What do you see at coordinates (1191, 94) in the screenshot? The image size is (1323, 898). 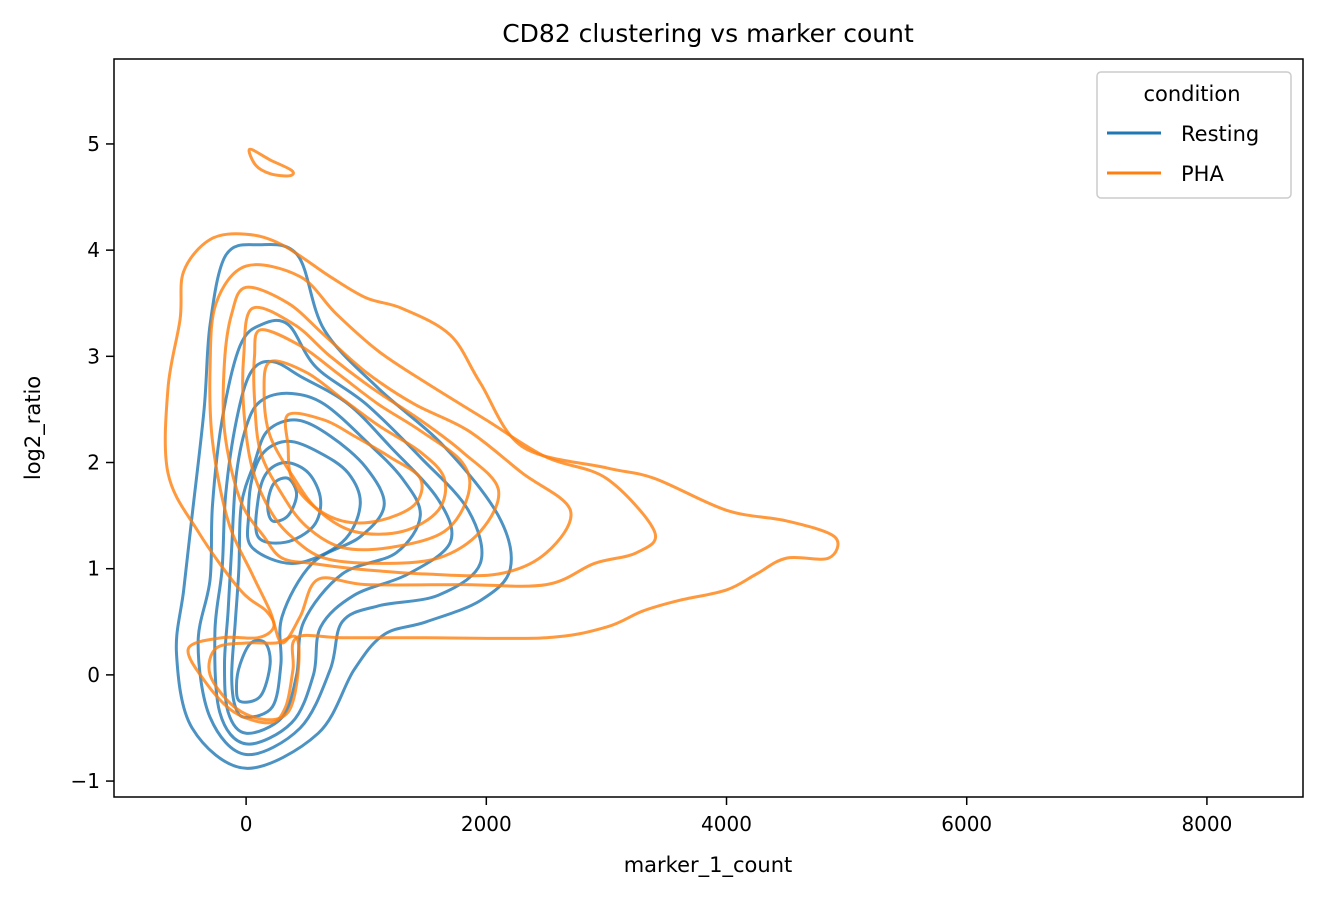 I see `legend-title: condition` at bounding box center [1191, 94].